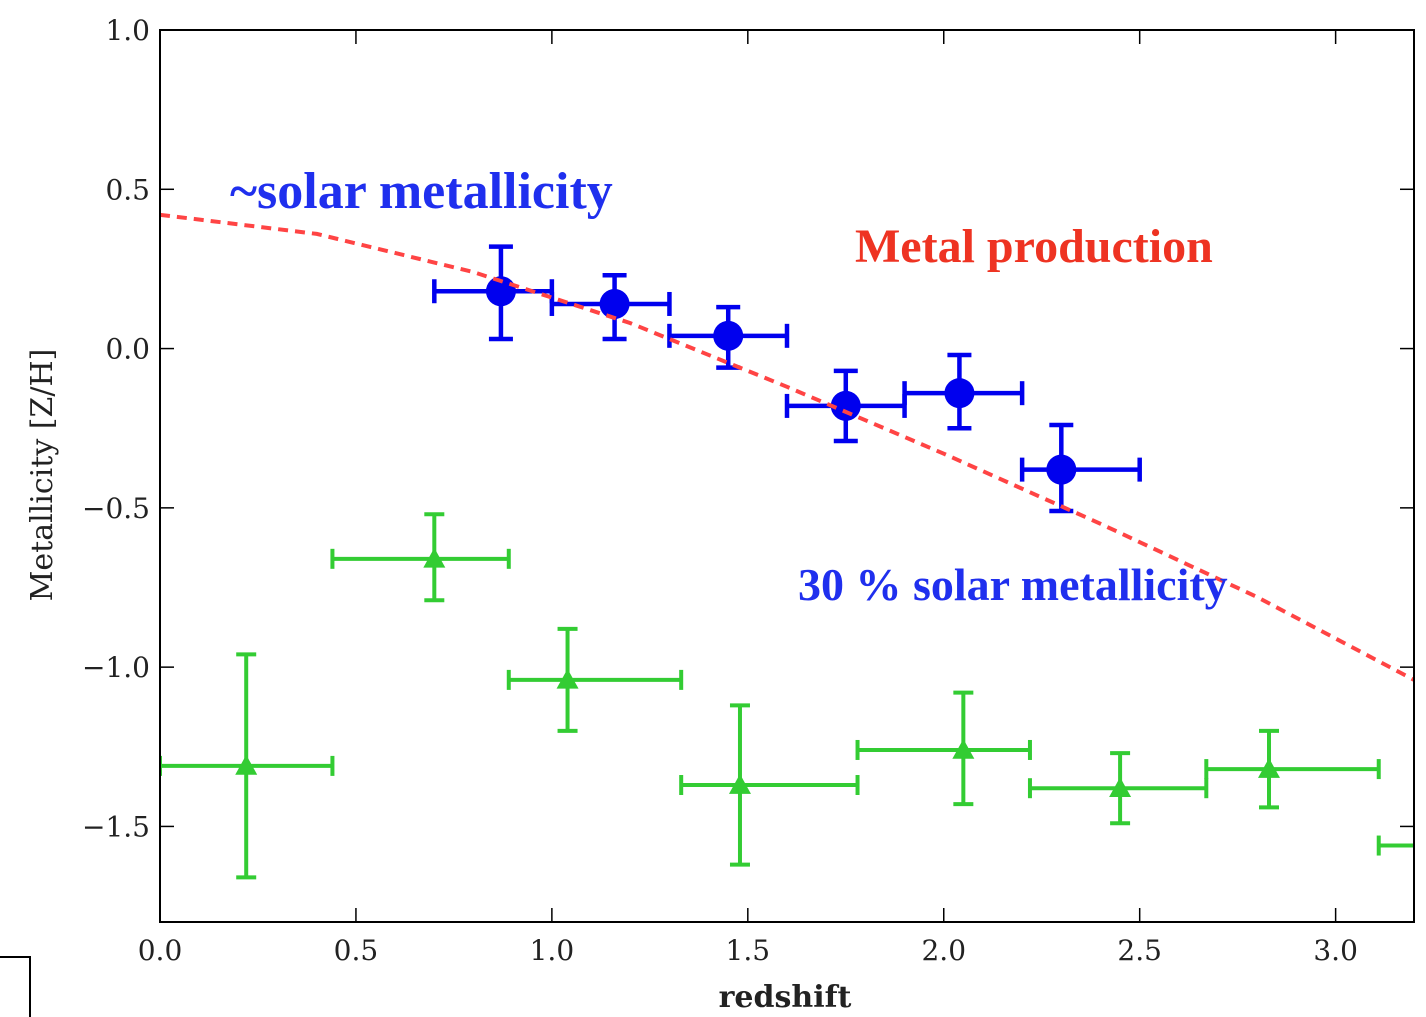 Image resolution: width=1426 pixels, height=1017 pixels. What do you see at coordinates (127, 30) in the screenshot?
I see `y-tick-label: 1.0` at bounding box center [127, 30].